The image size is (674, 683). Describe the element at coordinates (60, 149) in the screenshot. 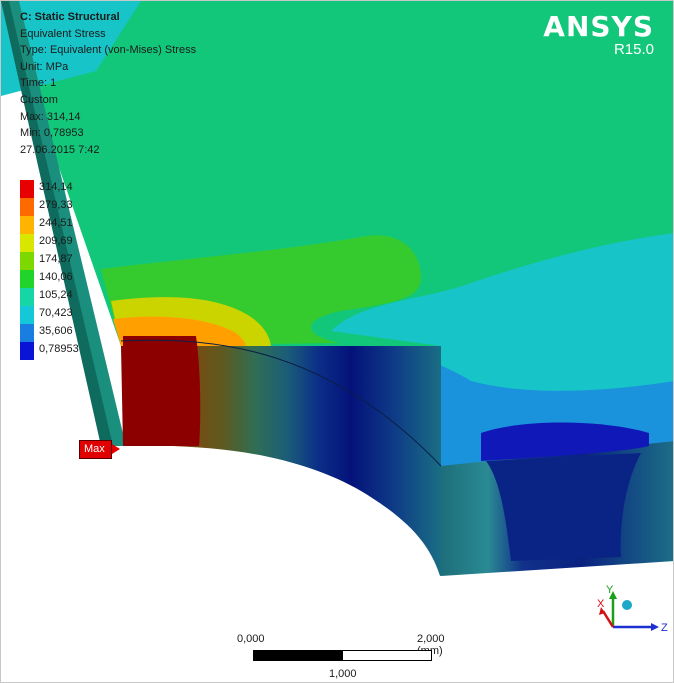

I see `result-date: 27.06.2015 7:42` at that location.